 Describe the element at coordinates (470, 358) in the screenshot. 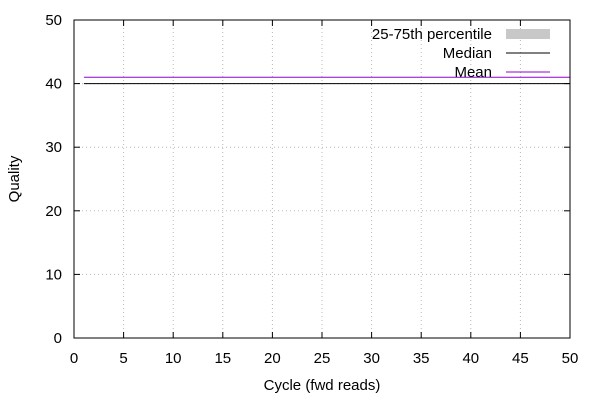

I see `x-tick-label: 40` at that location.